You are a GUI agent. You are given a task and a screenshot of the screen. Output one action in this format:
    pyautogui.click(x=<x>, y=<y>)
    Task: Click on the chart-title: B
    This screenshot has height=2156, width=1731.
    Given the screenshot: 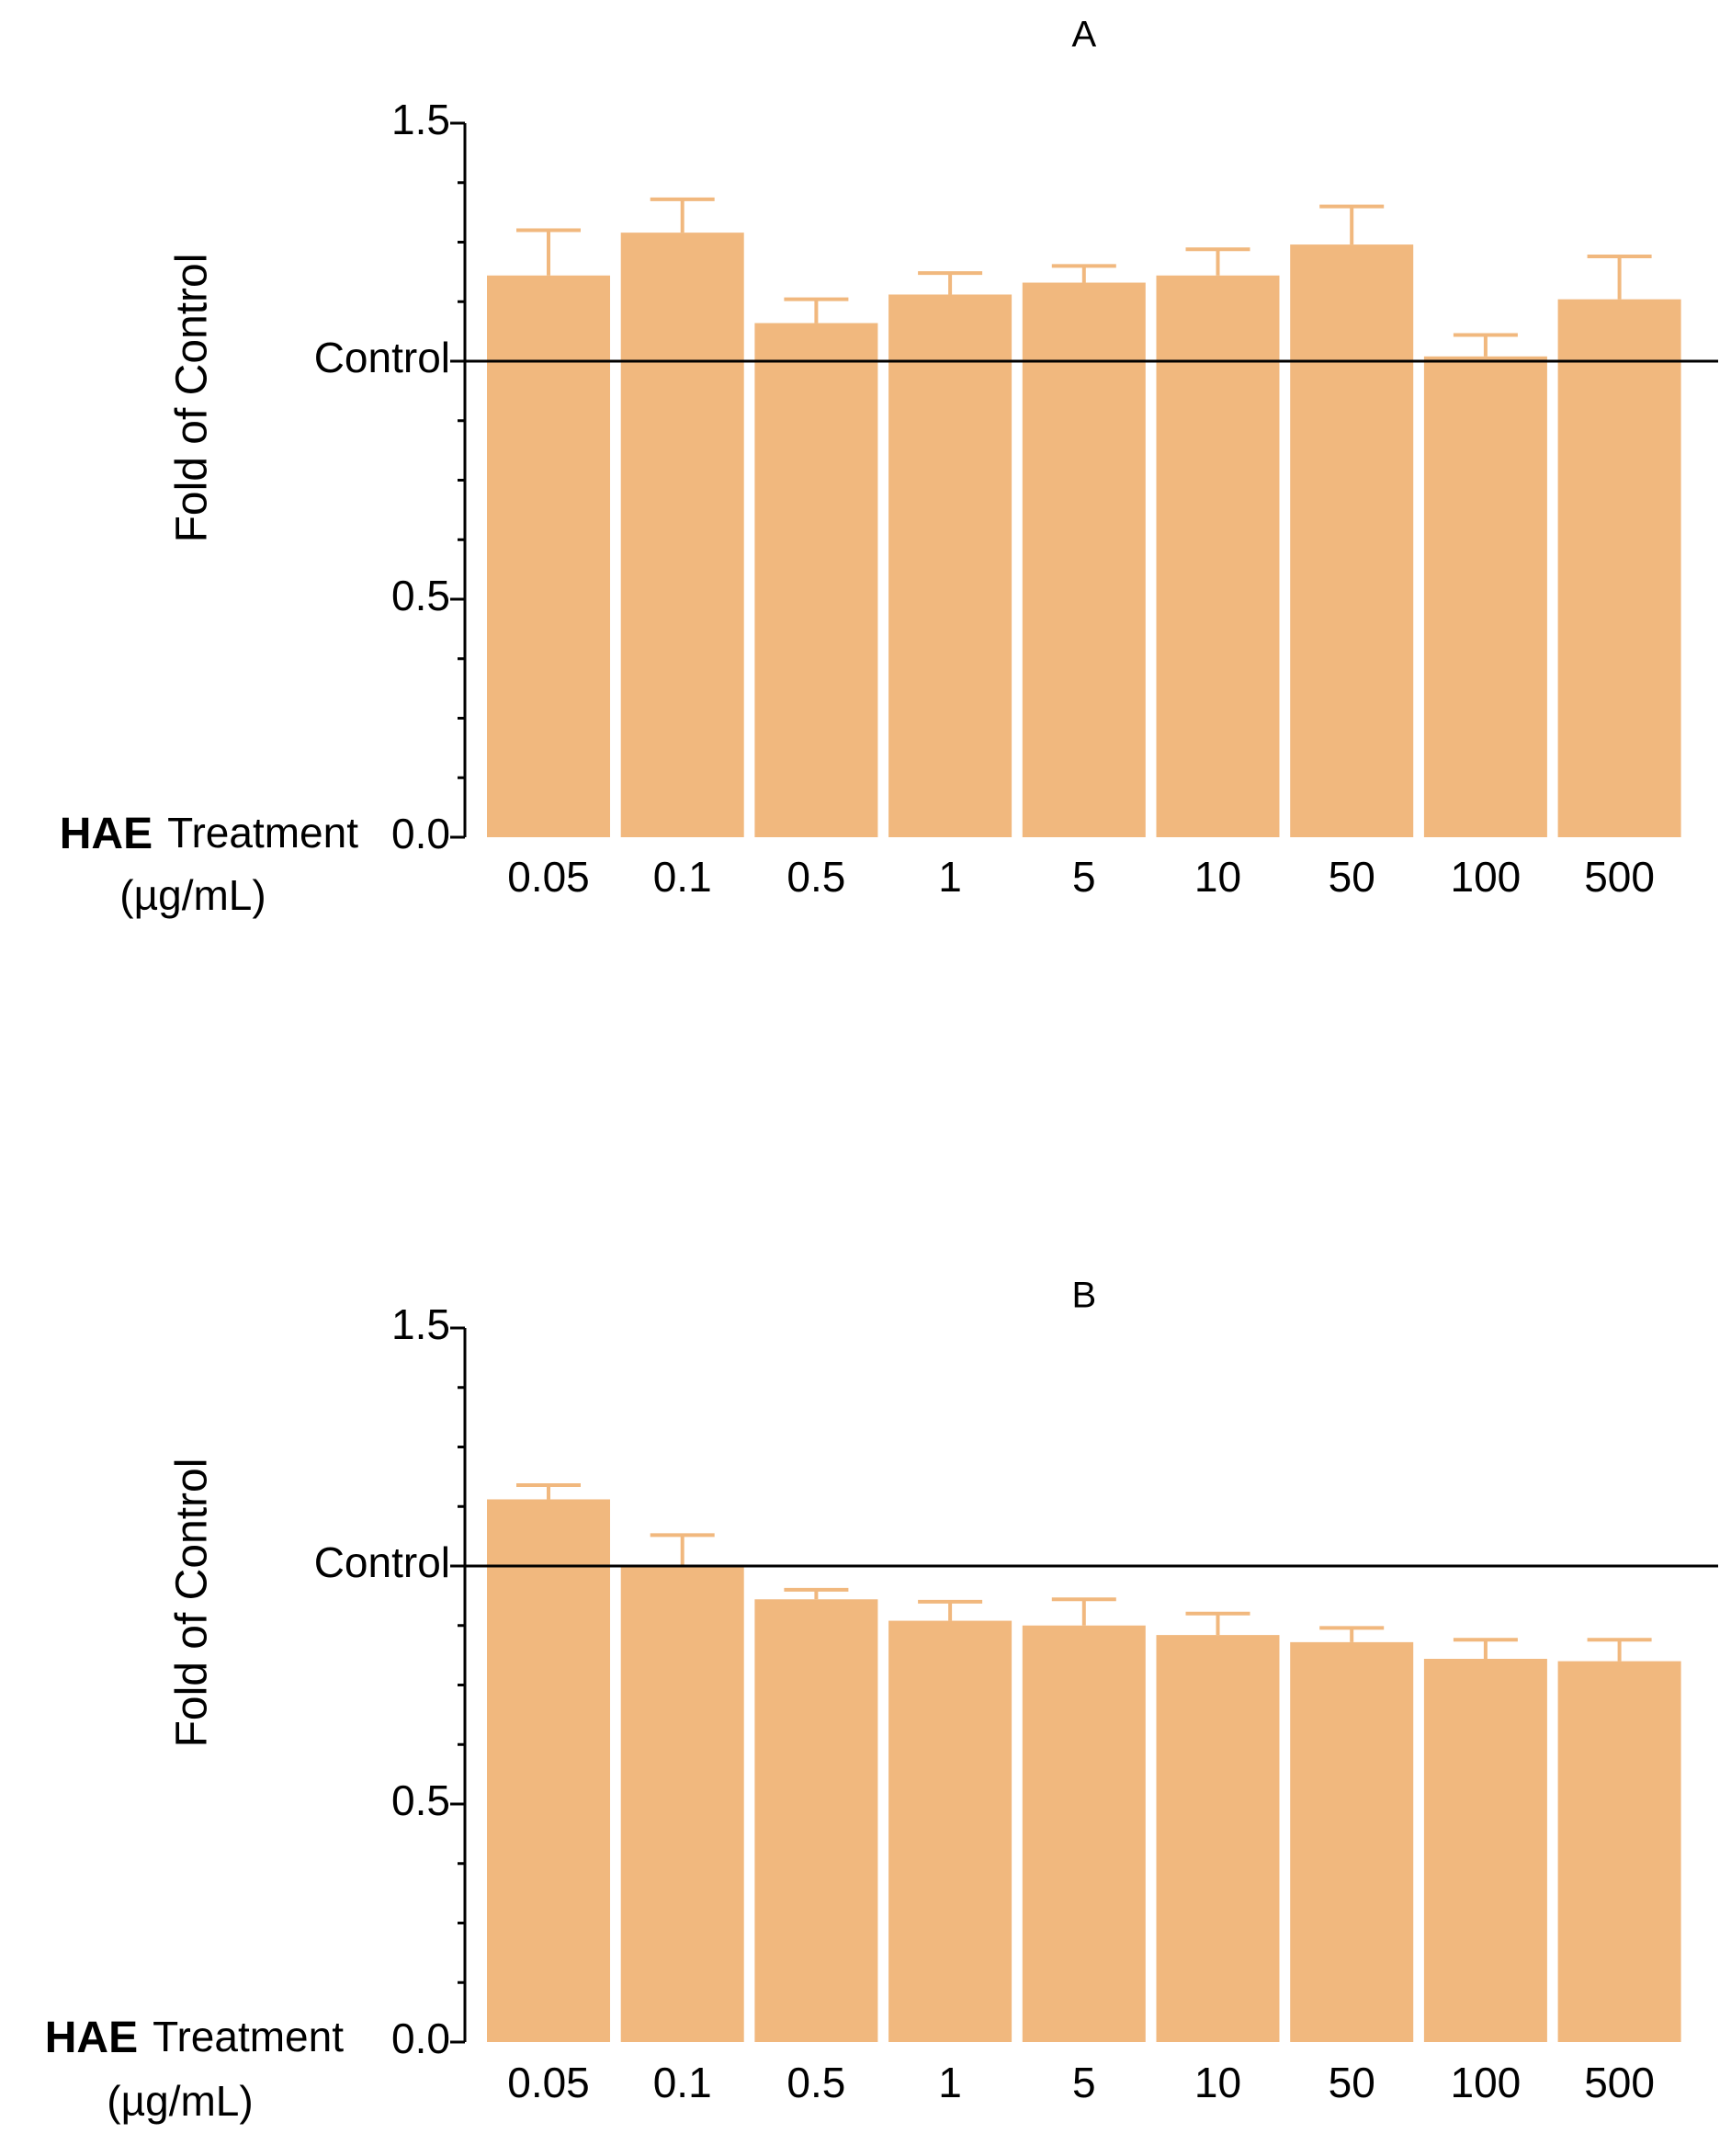 What is the action you would take?
    pyautogui.click(x=1083, y=1296)
    